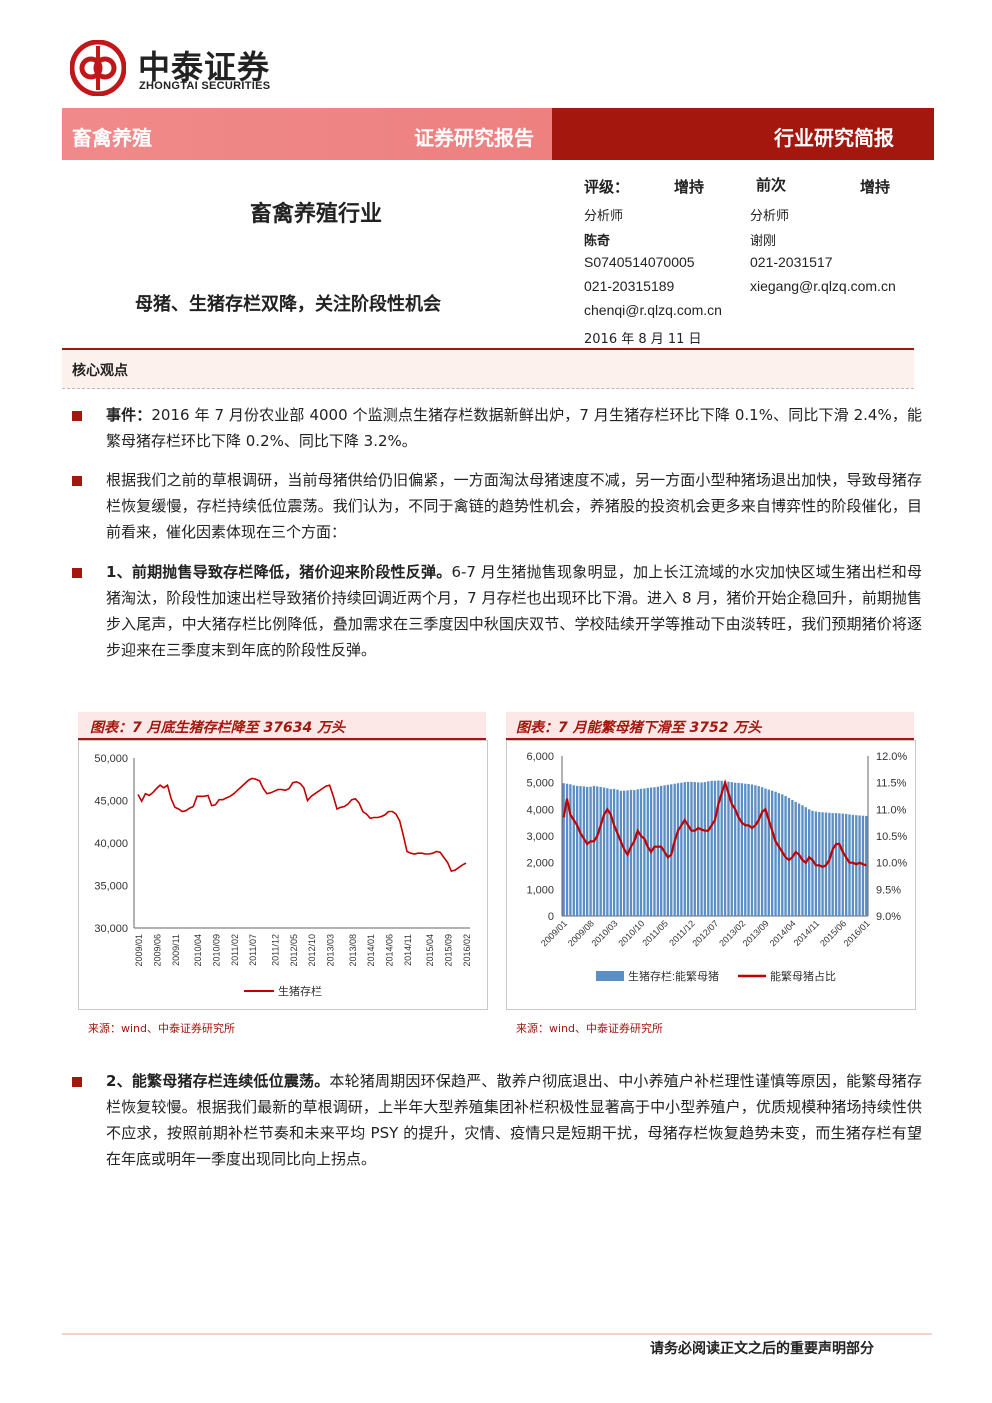  I want to click on analyst2-name: 谢刚, so click(763, 241).